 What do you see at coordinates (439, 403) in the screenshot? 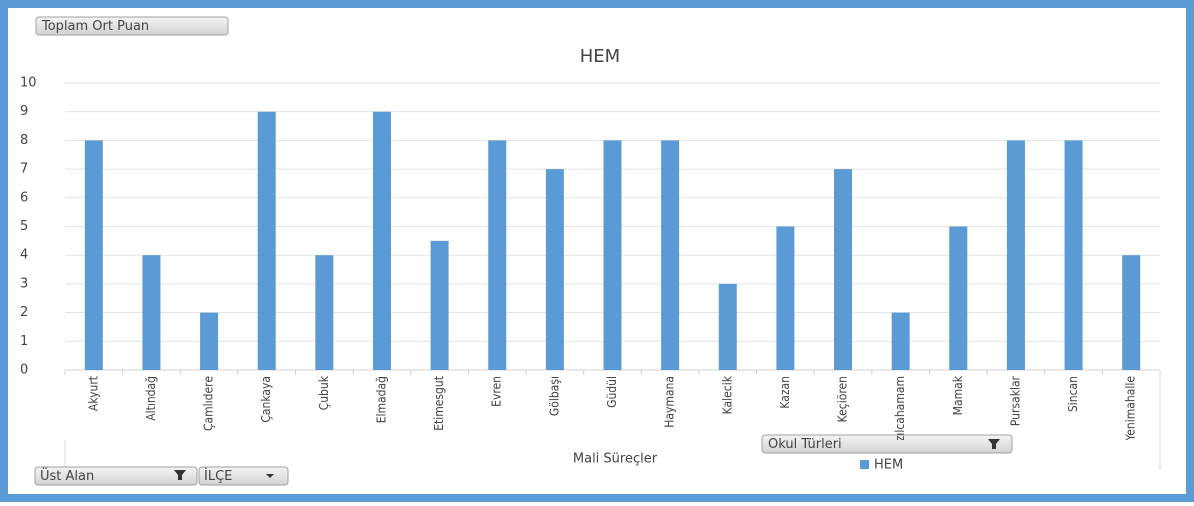
I see `x-tick-label: Etimesgut` at bounding box center [439, 403].